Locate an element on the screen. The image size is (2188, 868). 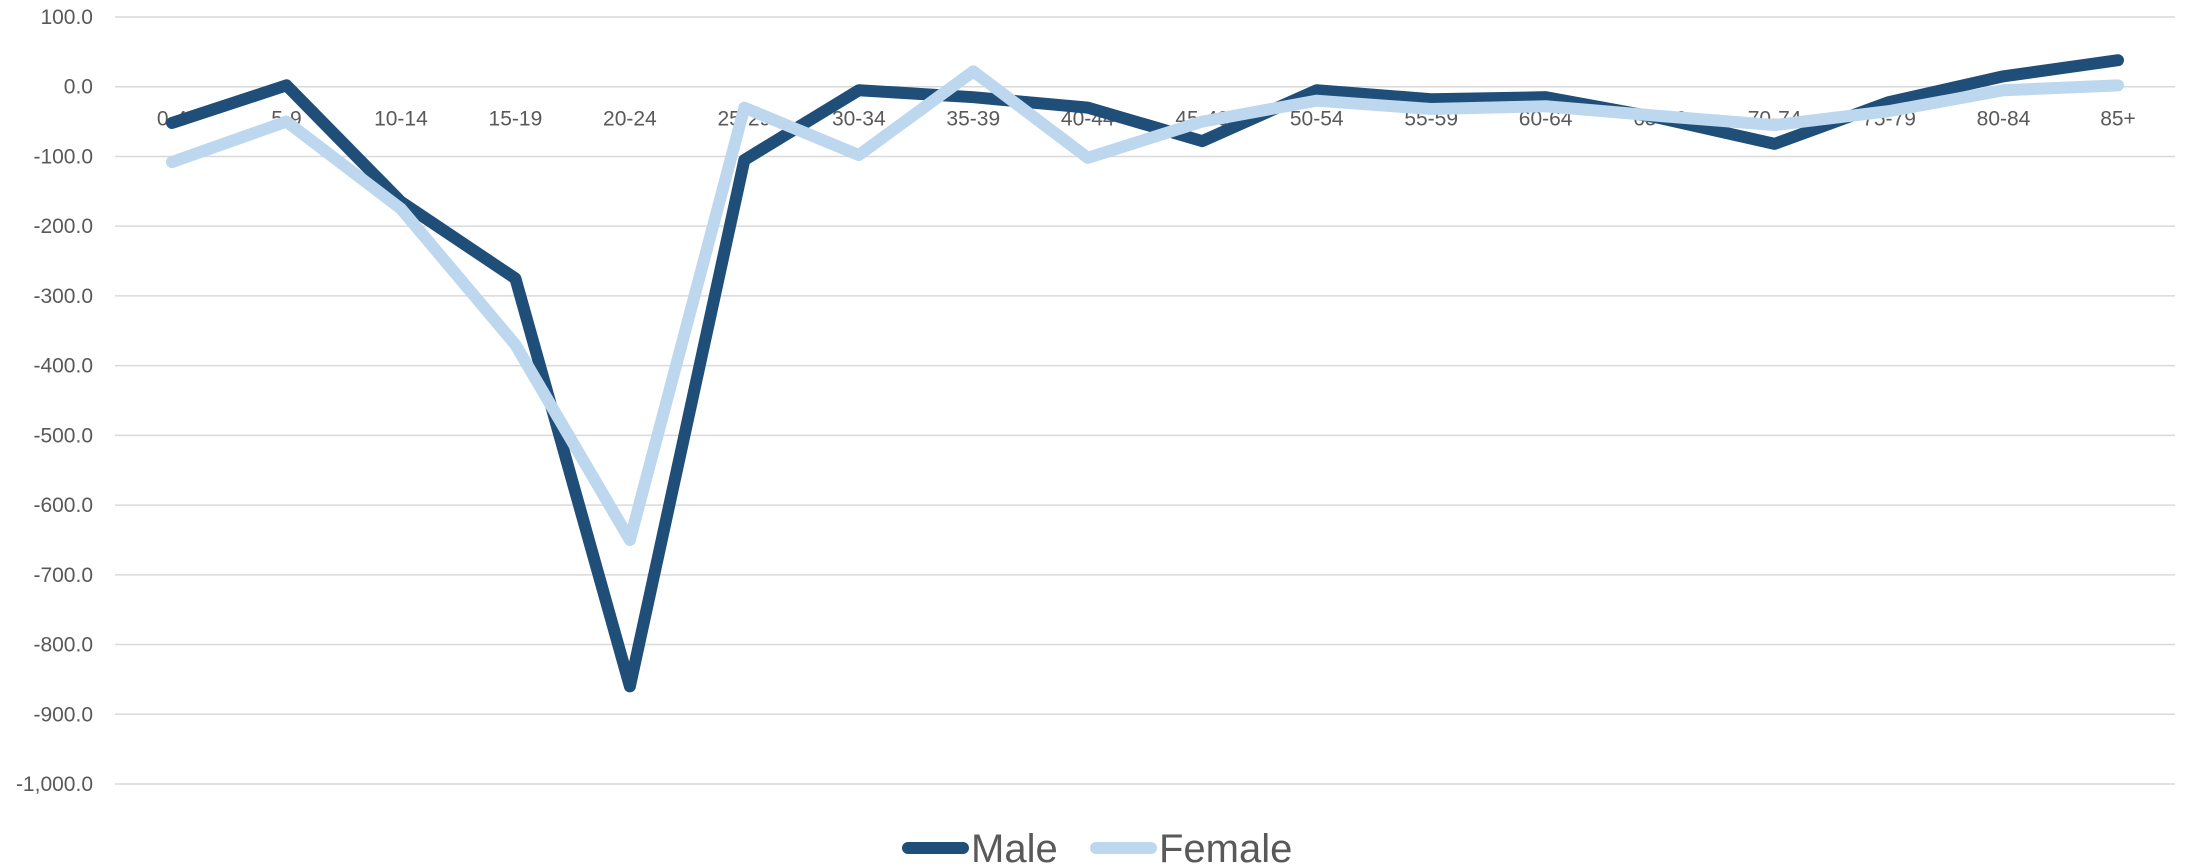
y-tick-label: -200.0 is located at coordinates (63, 226).